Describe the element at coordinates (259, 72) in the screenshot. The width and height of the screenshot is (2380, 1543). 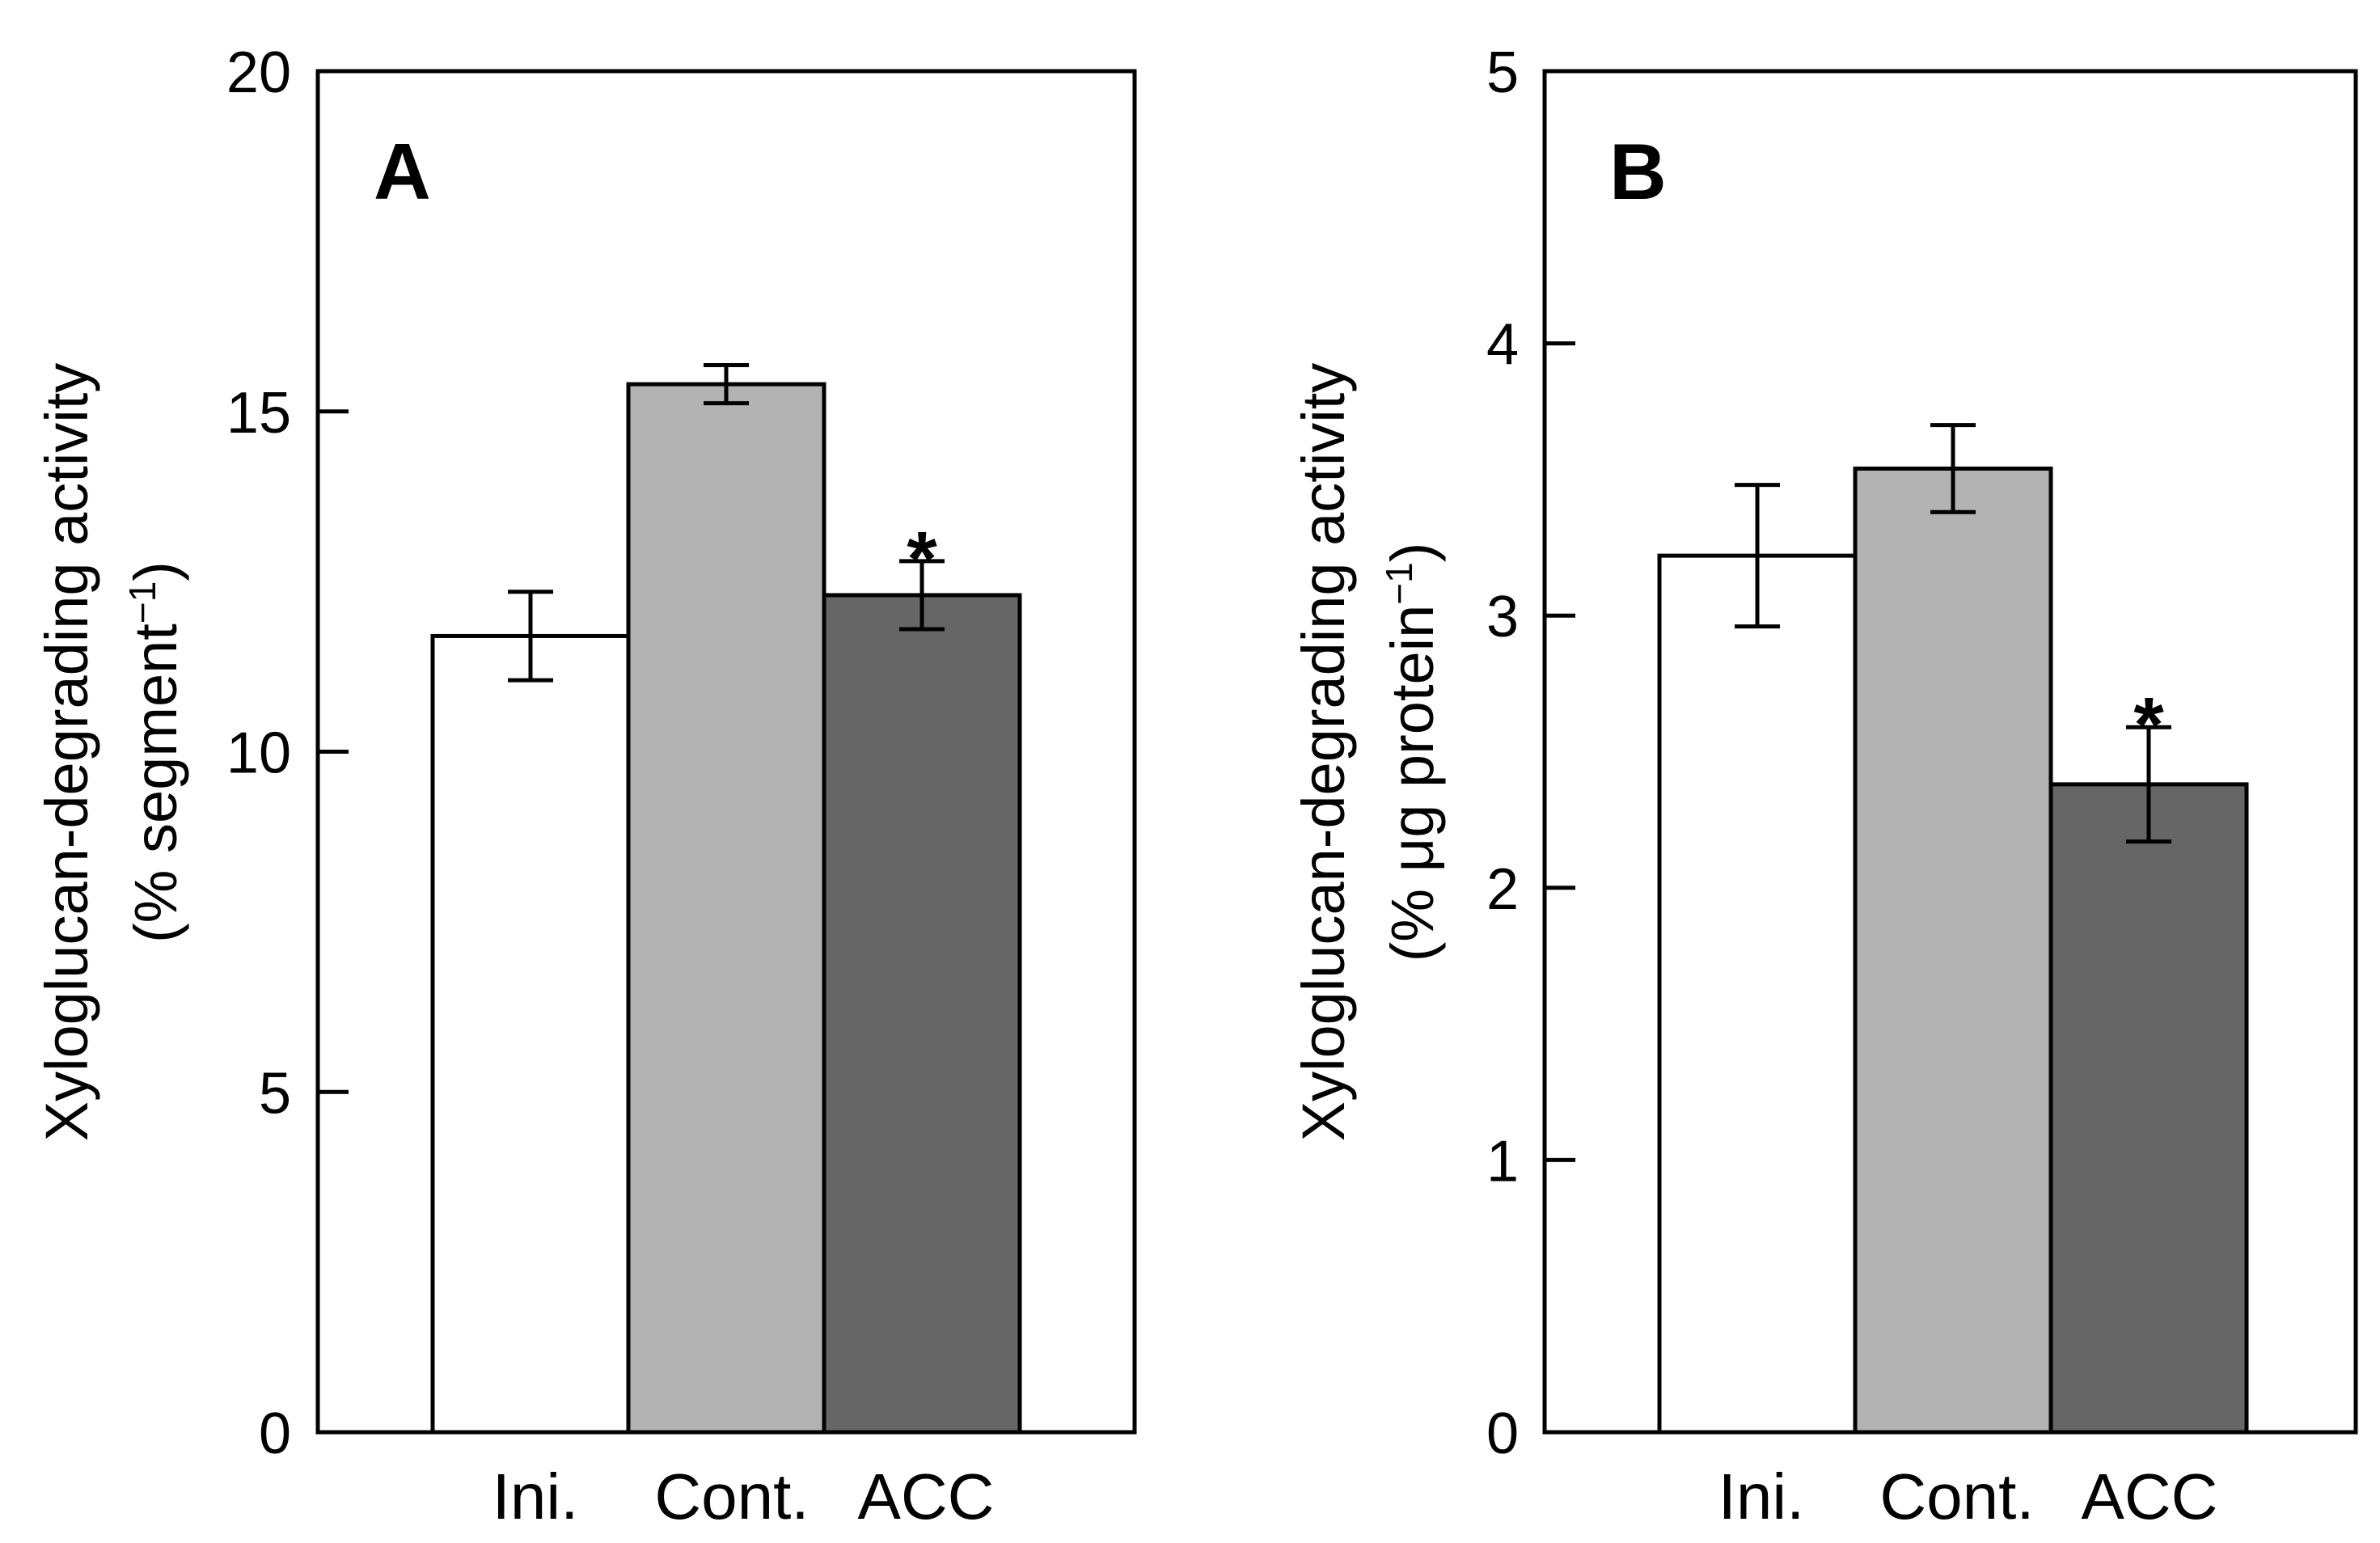
I see `panel-a-y-tick-label: 20` at that location.